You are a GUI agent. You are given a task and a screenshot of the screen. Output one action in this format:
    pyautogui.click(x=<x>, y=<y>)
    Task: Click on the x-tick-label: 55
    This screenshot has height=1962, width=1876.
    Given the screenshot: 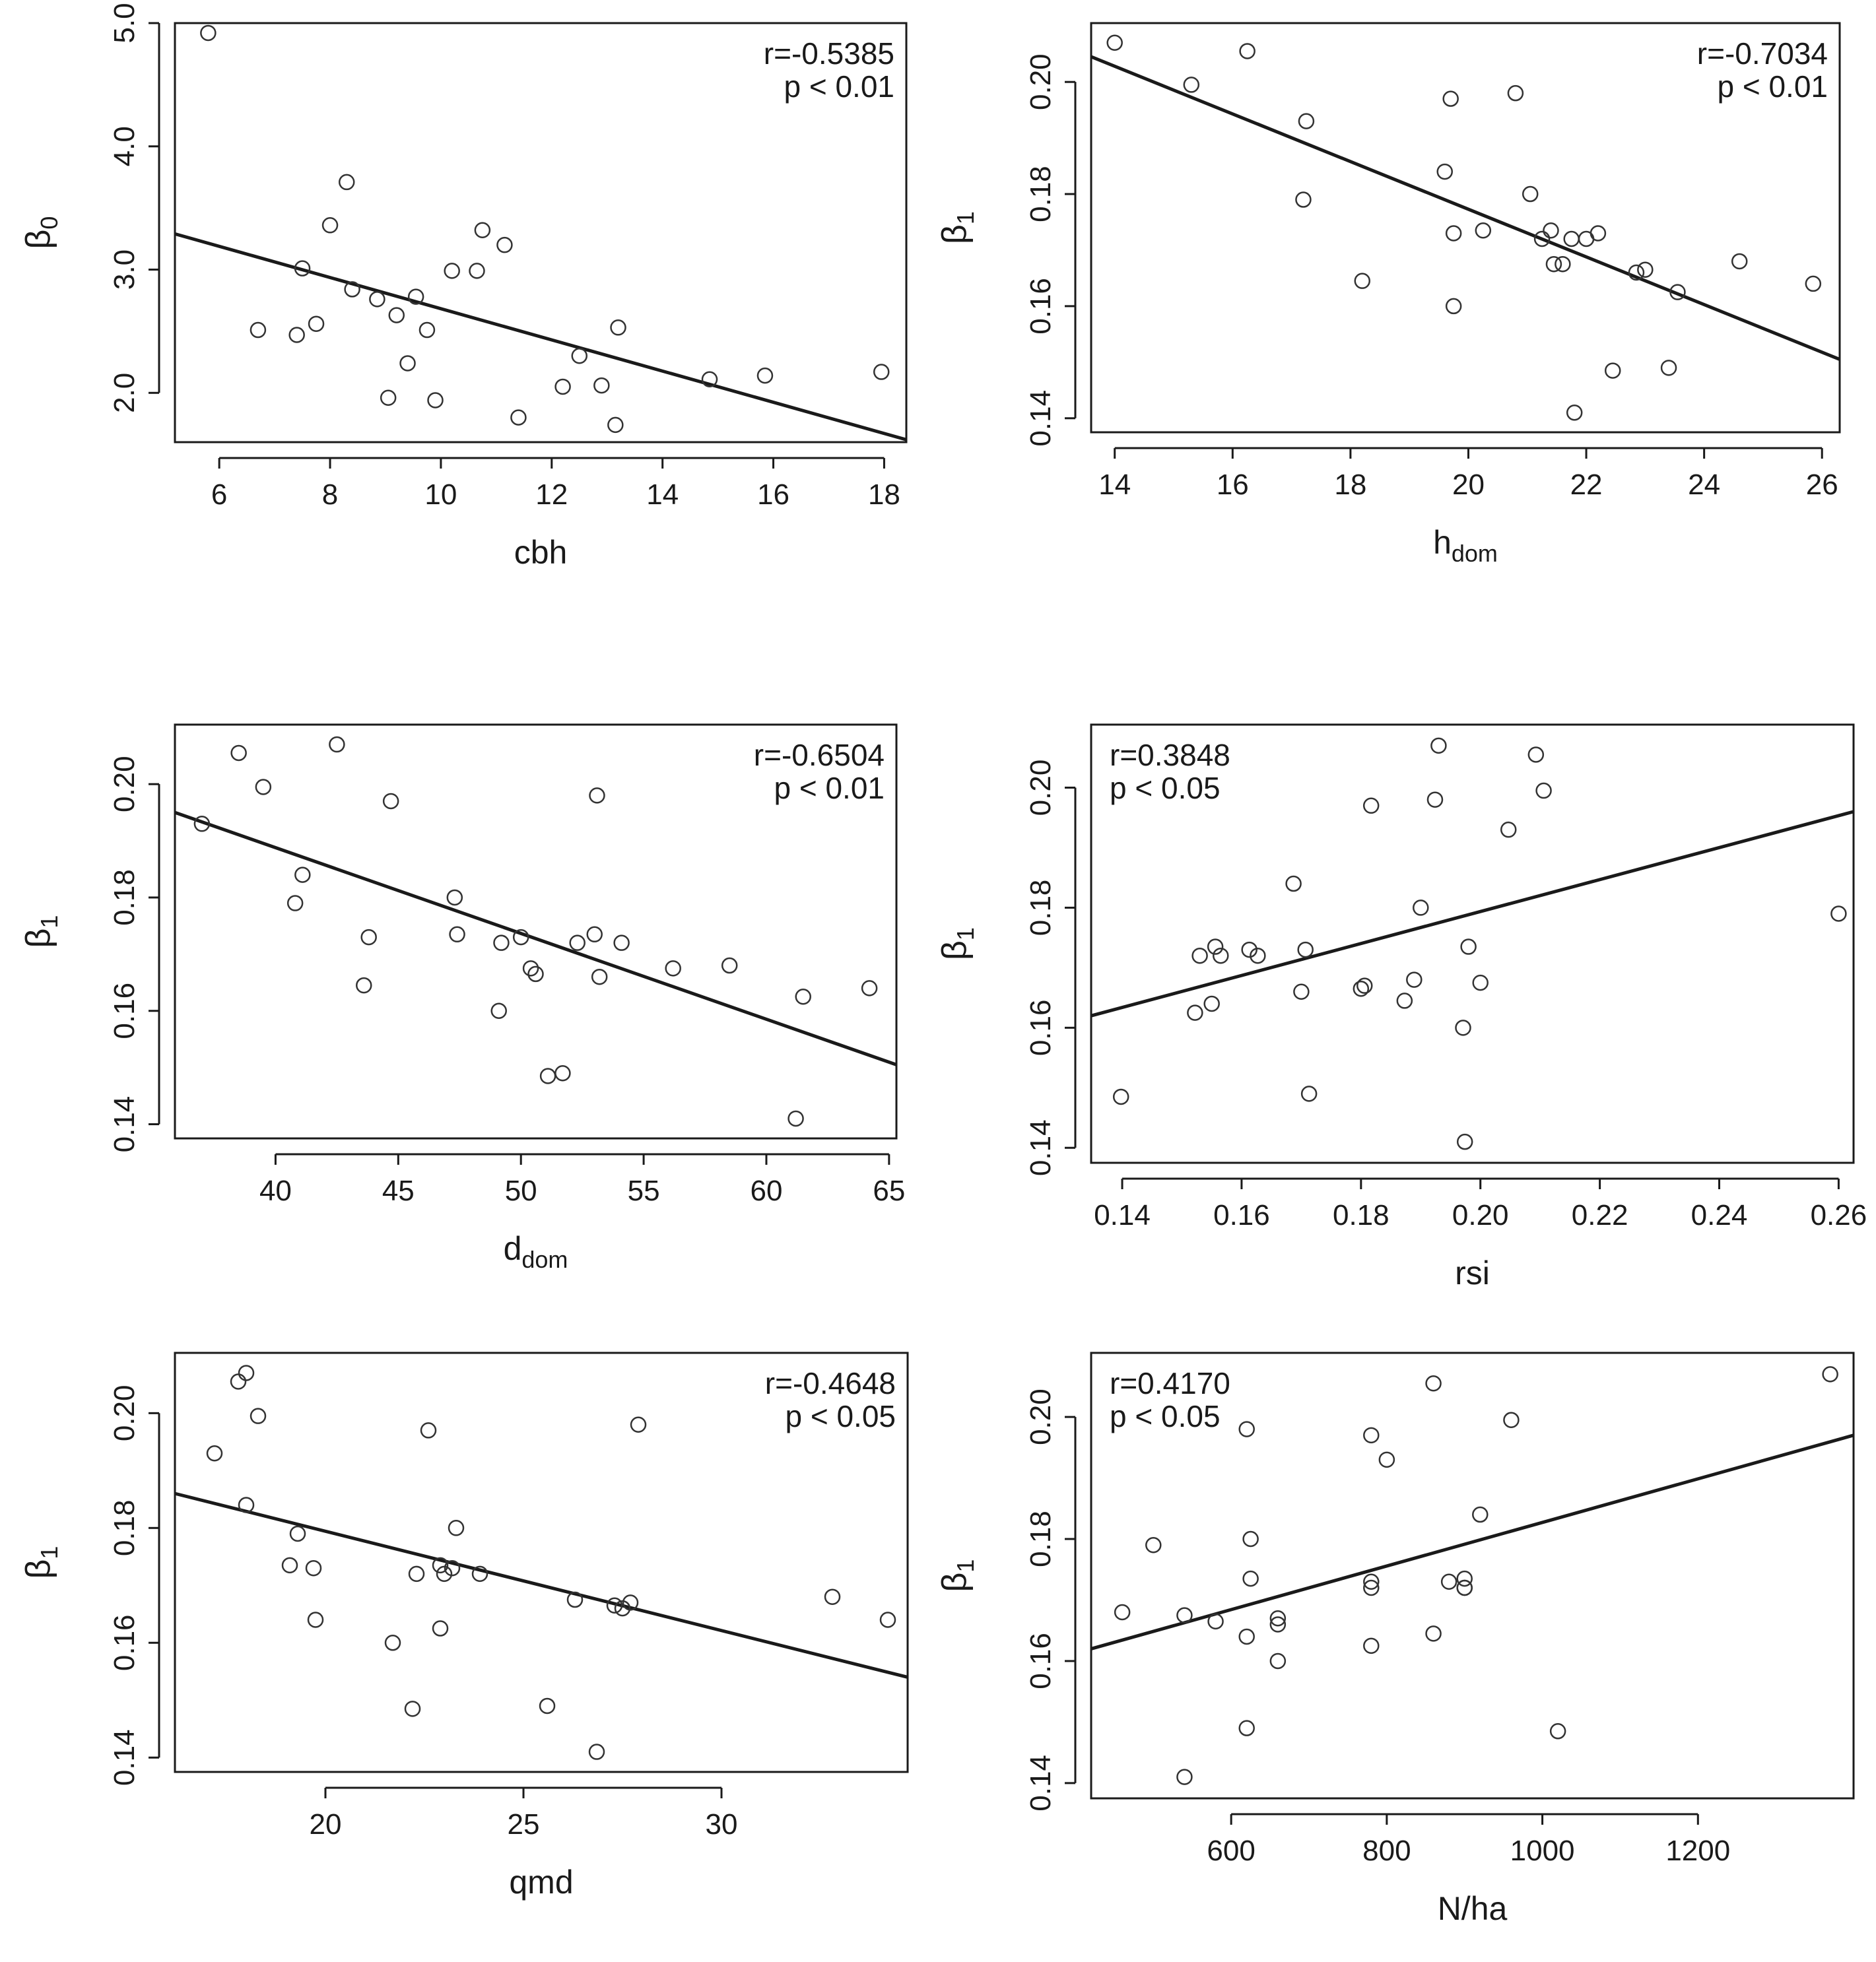 What is the action you would take?
    pyautogui.click(x=644, y=1191)
    